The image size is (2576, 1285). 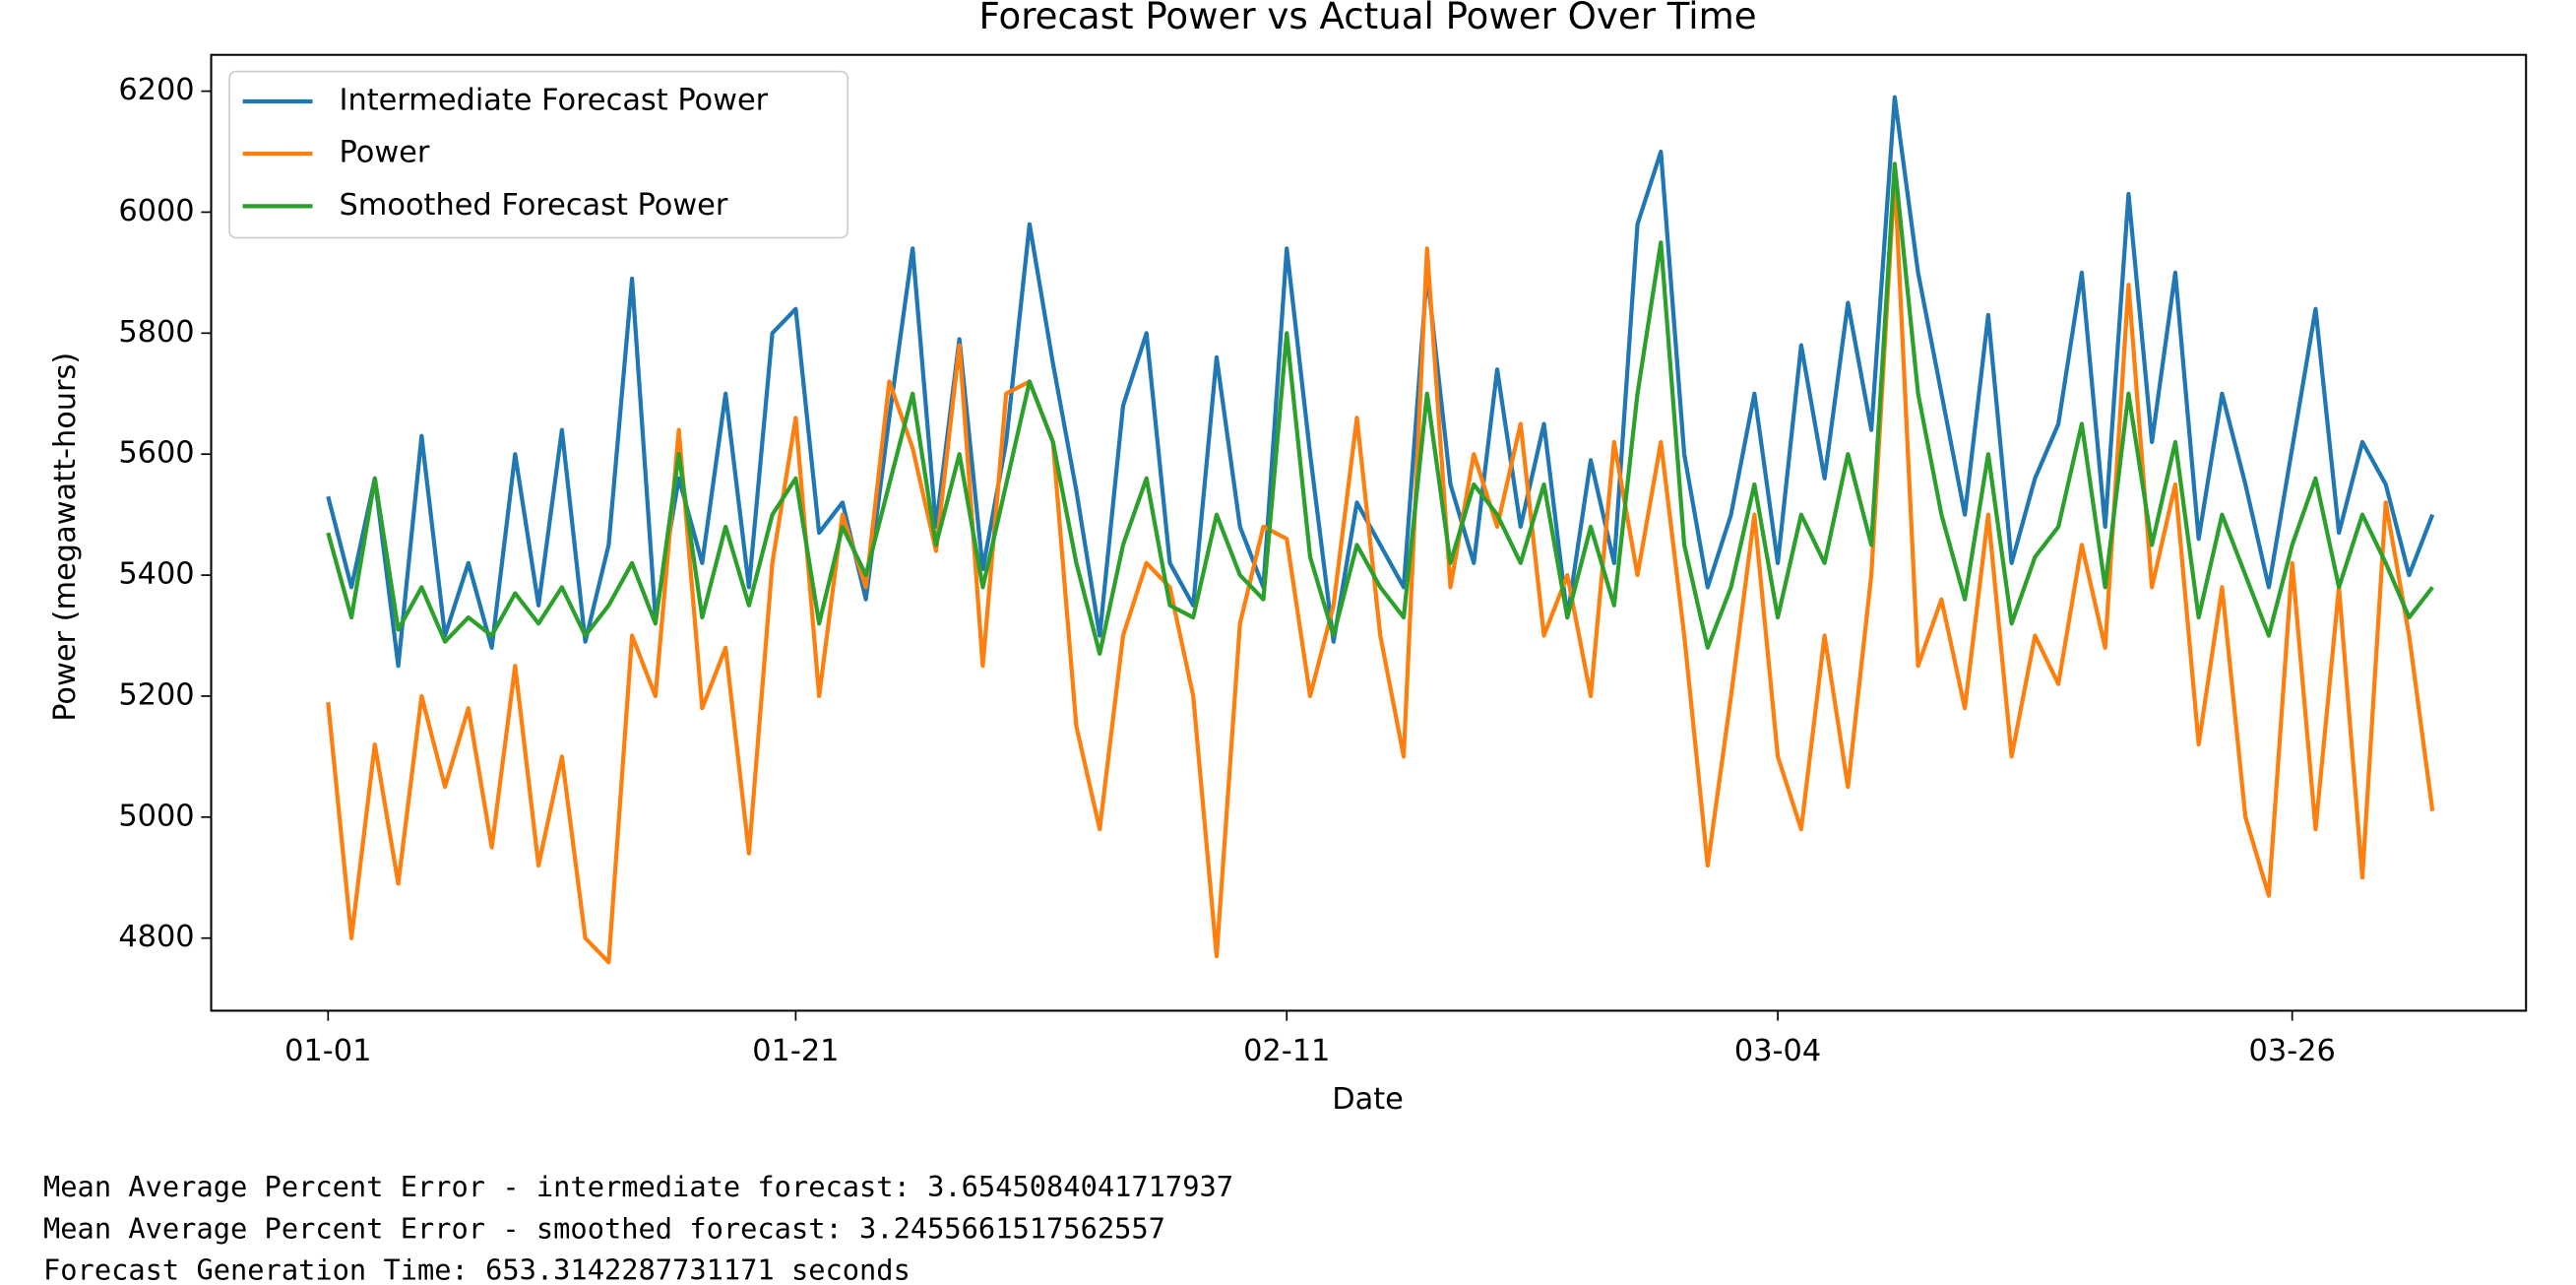 I want to click on chart-title: Forecast Power vs Actual Power Over Time, so click(x=1367, y=18).